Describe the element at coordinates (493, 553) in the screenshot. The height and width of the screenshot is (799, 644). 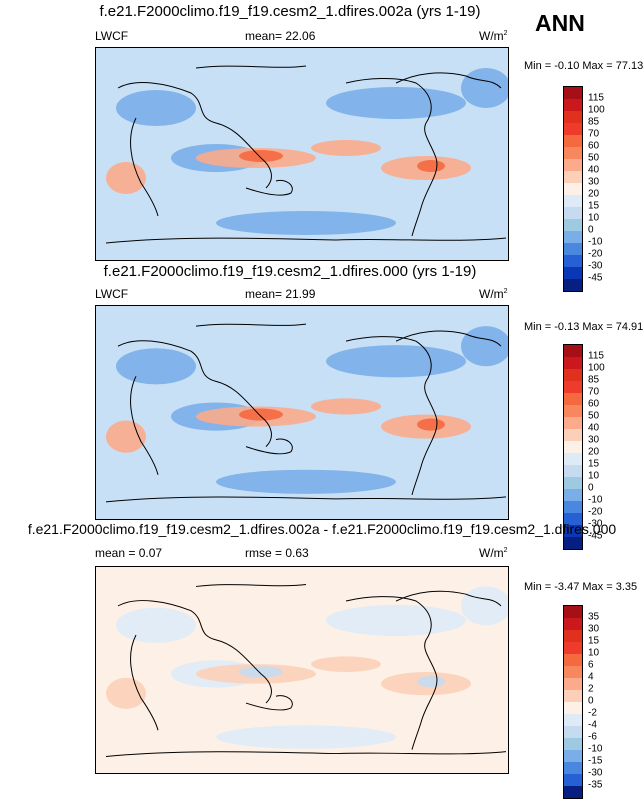
I see `unit-label: W/m2` at that location.